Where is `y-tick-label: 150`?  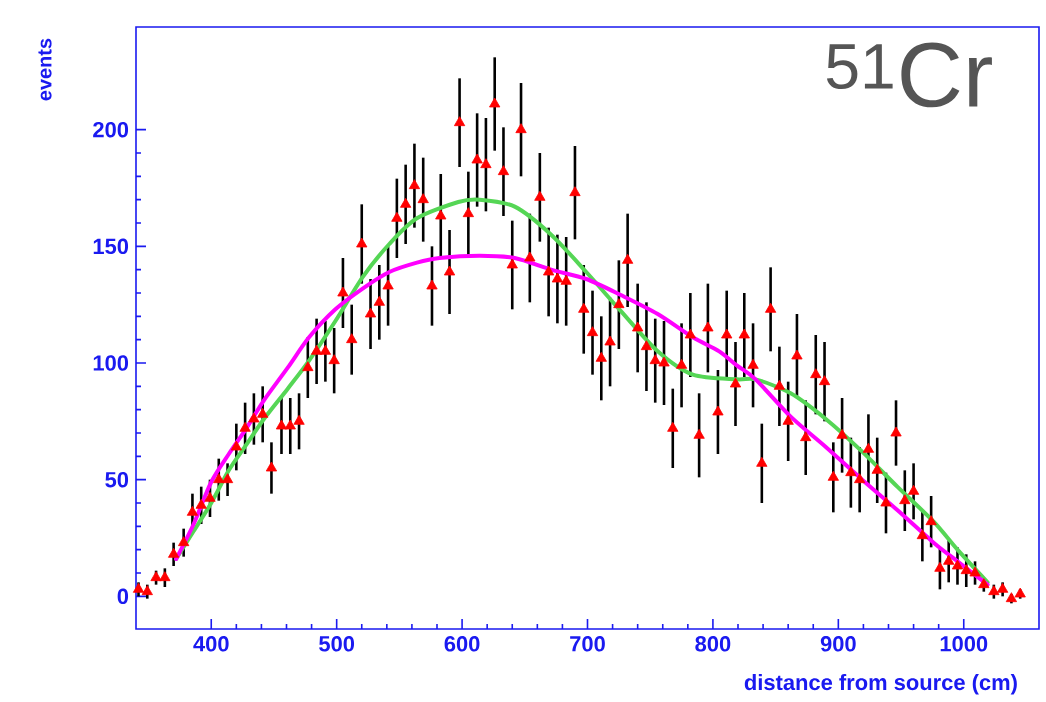
y-tick-label: 150 is located at coordinates (111, 246).